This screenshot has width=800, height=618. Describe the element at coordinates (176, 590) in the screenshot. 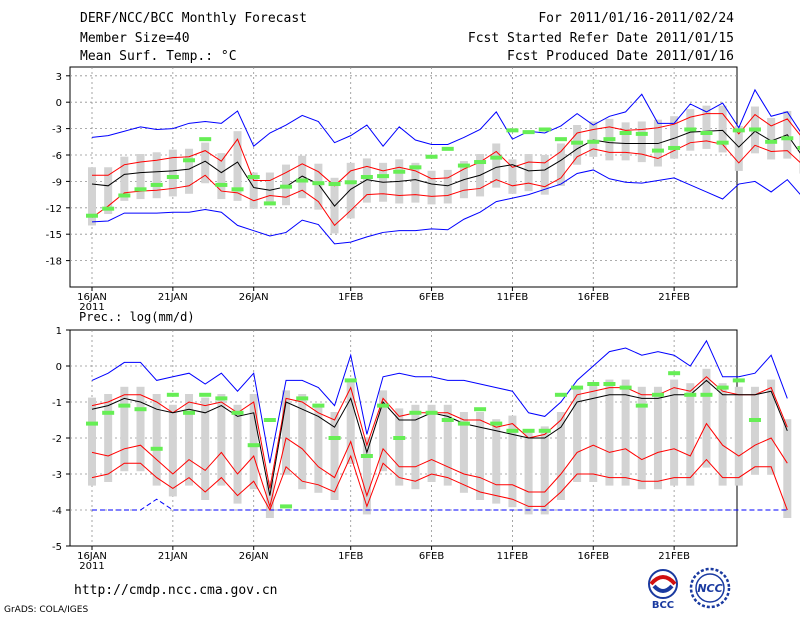

I see `footer-url: http://cmdp.ncc.cma.gov.cn` at that location.